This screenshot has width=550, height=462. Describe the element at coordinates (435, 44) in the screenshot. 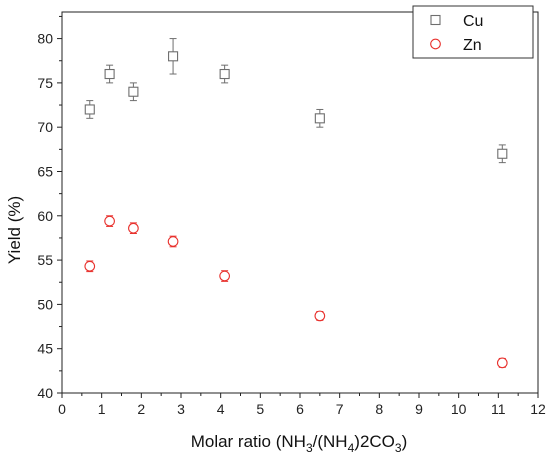

I see `legend-zn-marker` at that location.